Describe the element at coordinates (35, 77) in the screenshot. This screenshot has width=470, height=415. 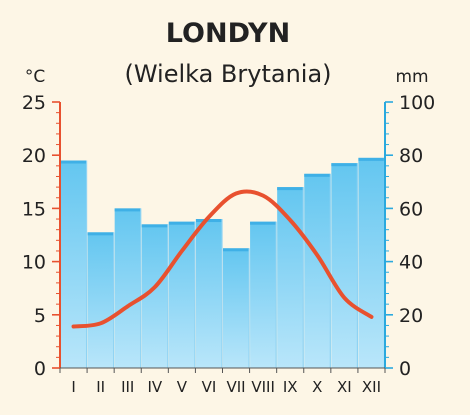
I see `temperature-unit-label: °C` at that location.